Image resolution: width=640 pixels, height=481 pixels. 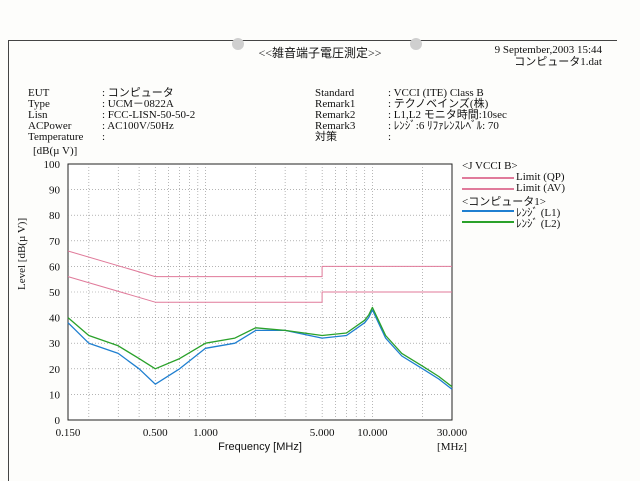 What do you see at coordinates (335, 104) in the screenshot?
I see `meta-key: Remark1` at bounding box center [335, 104].